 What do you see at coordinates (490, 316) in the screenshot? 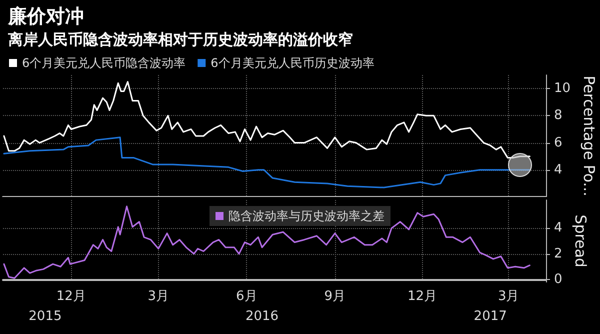
I see `x2-tick-label: 2017` at bounding box center [490, 316].